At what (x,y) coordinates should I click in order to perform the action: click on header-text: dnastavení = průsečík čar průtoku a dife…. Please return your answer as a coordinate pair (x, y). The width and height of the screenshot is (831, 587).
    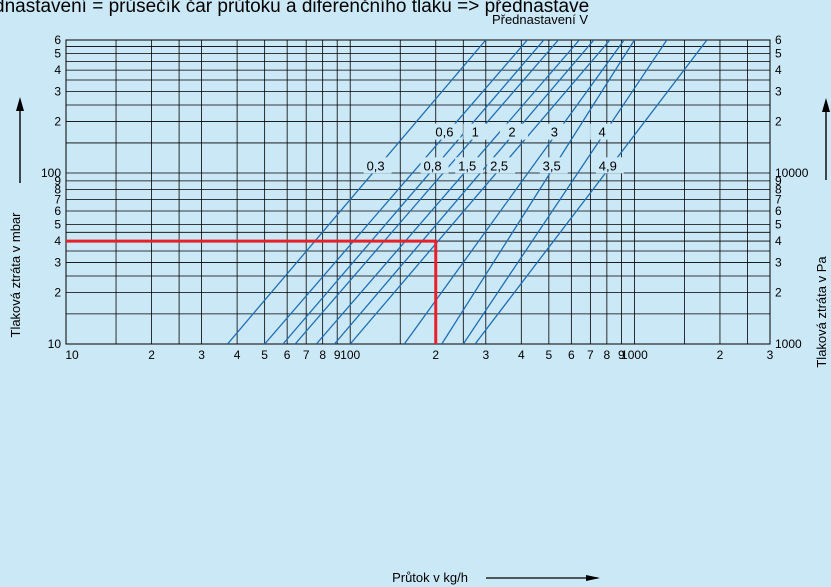
    Looking at the image, I should click on (294, 8).